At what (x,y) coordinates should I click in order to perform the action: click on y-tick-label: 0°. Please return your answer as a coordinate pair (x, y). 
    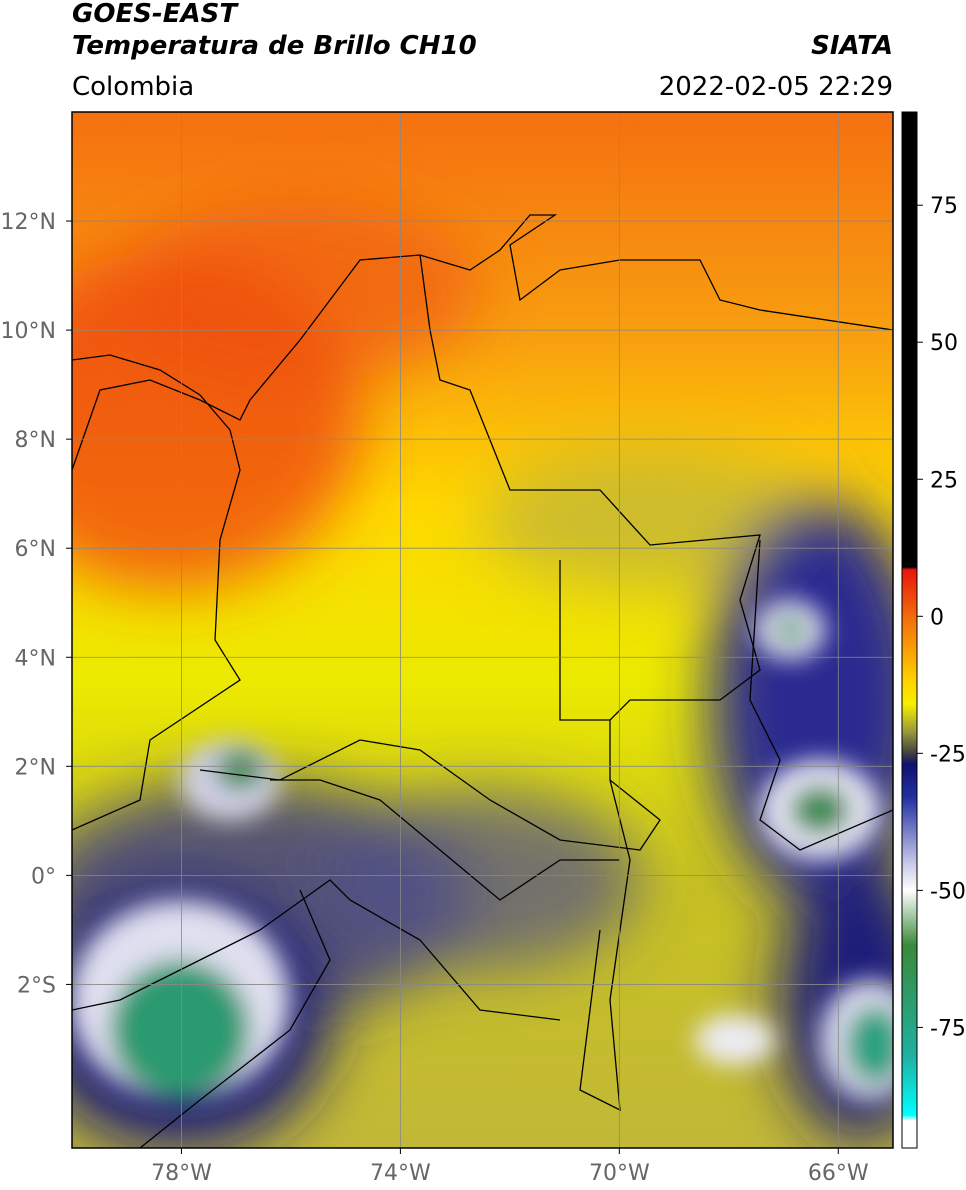
    Looking at the image, I should click on (43, 876).